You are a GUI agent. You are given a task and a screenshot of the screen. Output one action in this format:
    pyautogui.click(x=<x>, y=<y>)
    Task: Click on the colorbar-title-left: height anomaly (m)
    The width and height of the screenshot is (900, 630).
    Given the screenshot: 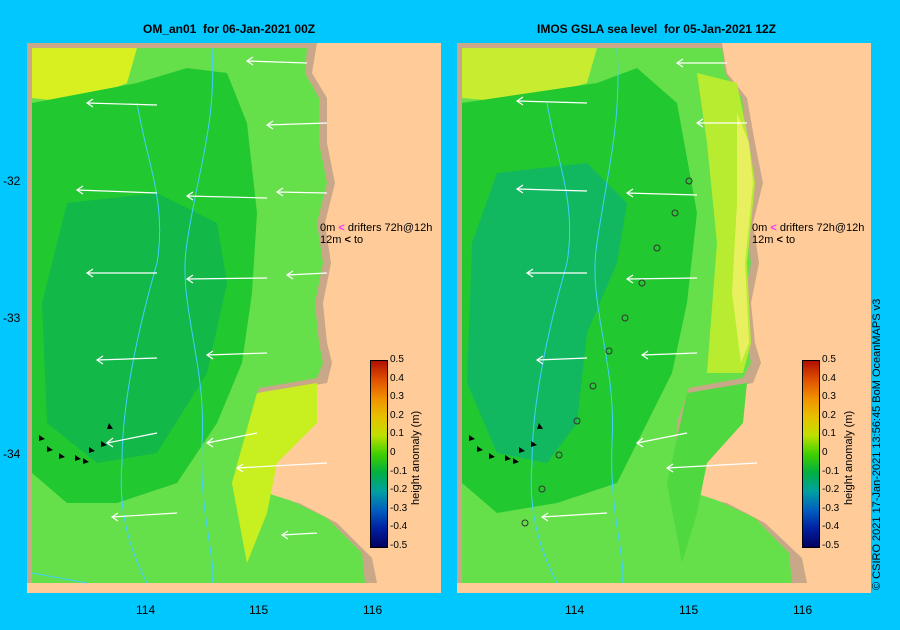 What is the action you would take?
    pyautogui.click(x=416, y=457)
    